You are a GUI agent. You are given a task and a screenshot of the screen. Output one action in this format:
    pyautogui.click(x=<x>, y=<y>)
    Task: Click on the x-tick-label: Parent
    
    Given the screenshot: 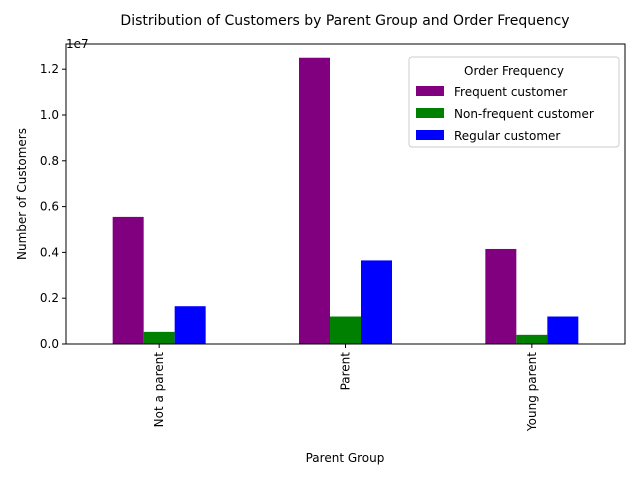 What is the action you would take?
    pyautogui.click(x=346, y=371)
    